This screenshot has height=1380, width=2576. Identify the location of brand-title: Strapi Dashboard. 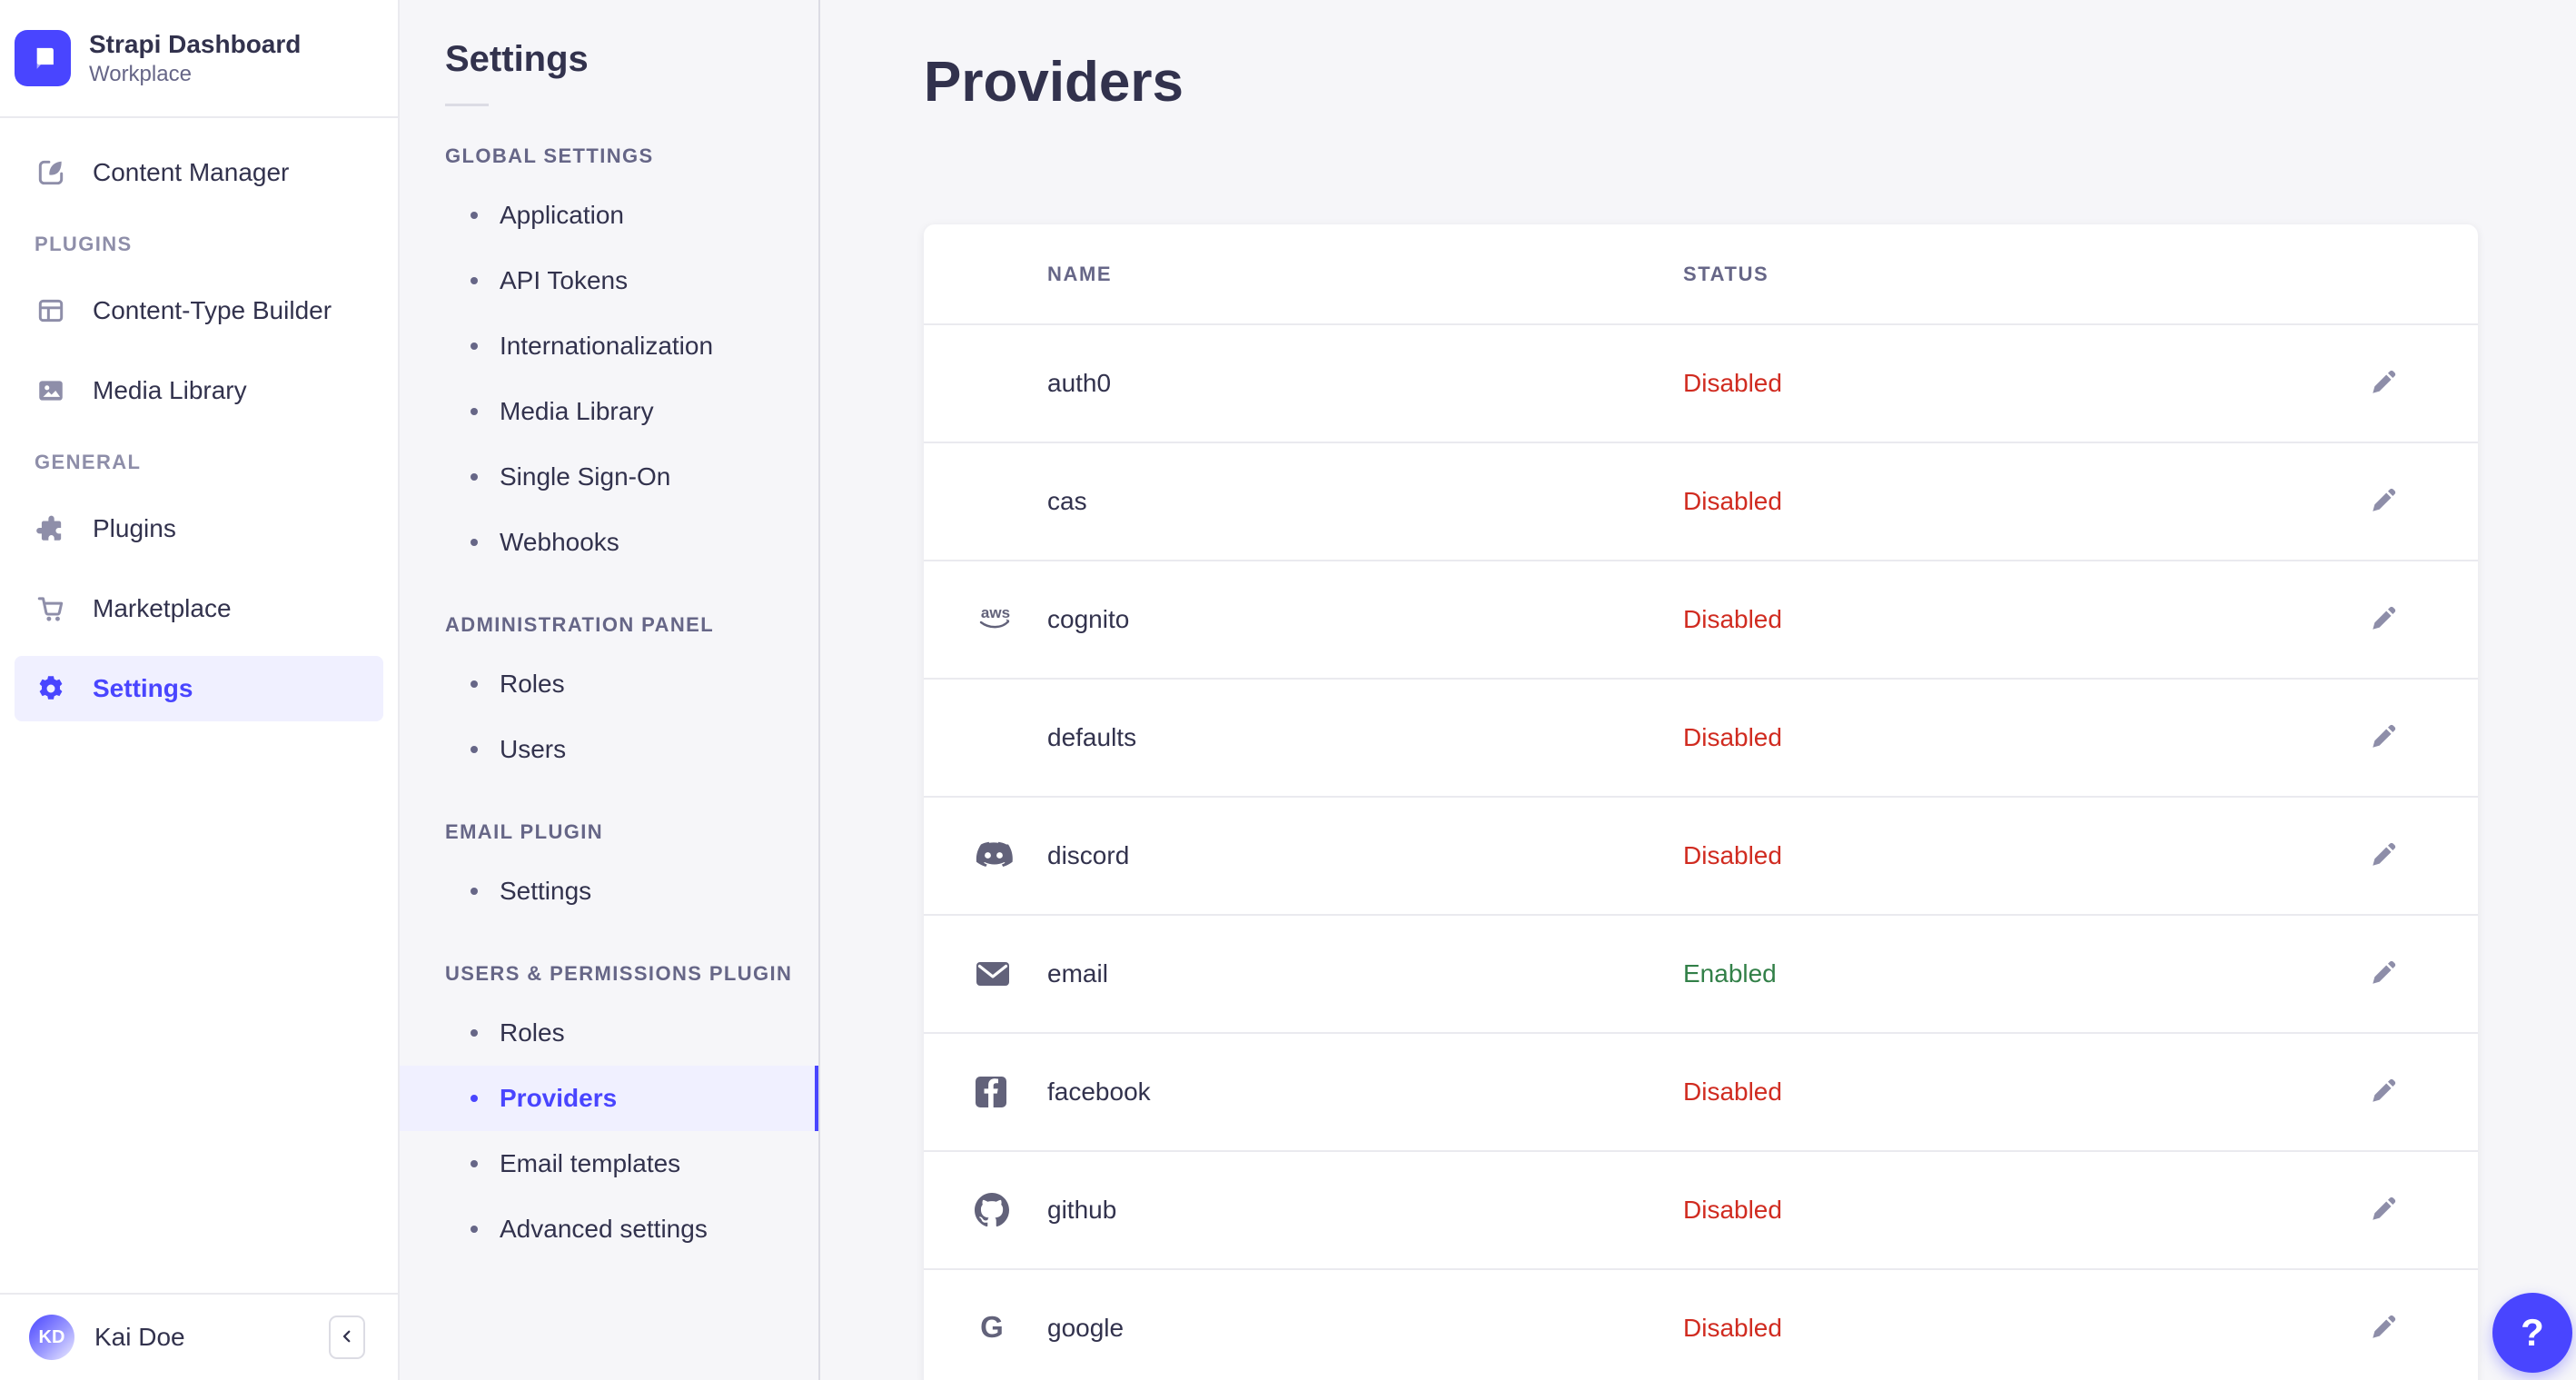
(195, 44).